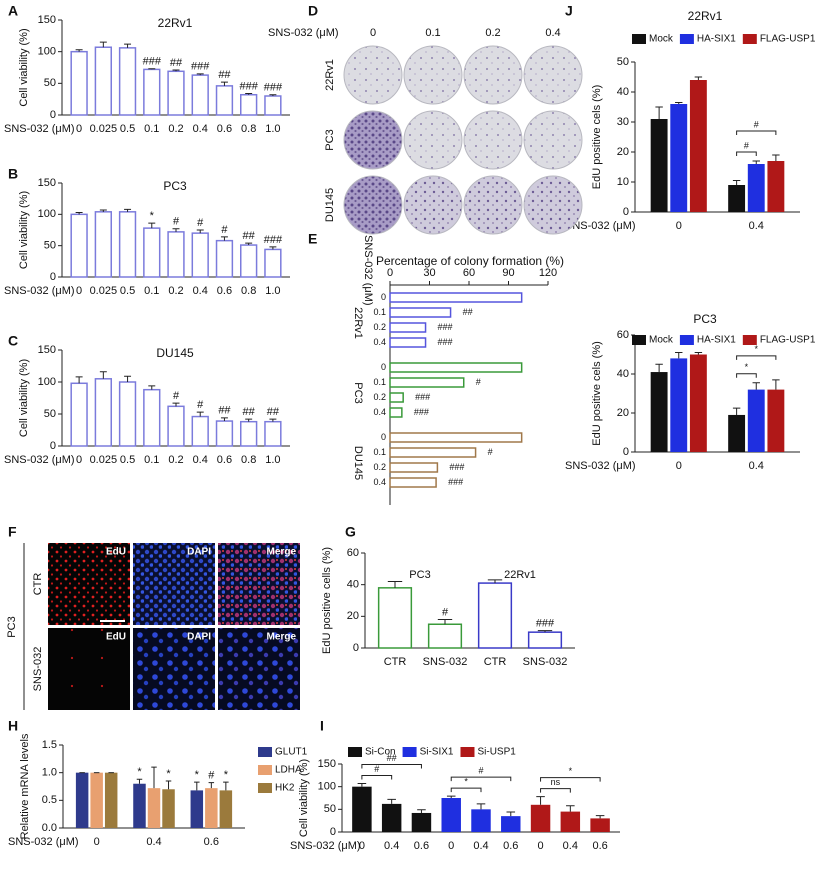  I want to click on chart-title: 22Rv1, so click(705, 16).